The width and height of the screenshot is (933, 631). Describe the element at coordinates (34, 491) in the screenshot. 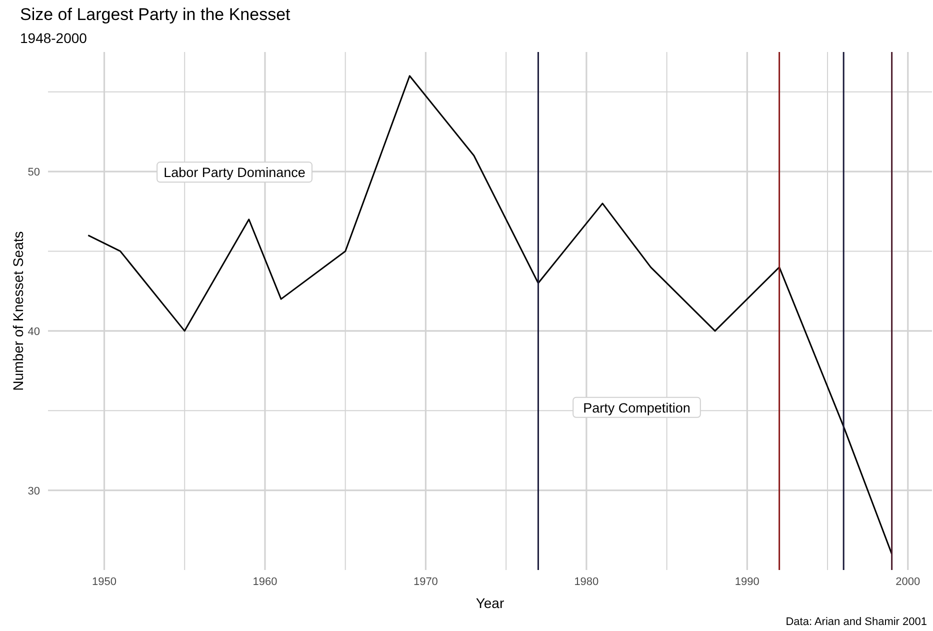

I see `y-tick-label: 30` at that location.